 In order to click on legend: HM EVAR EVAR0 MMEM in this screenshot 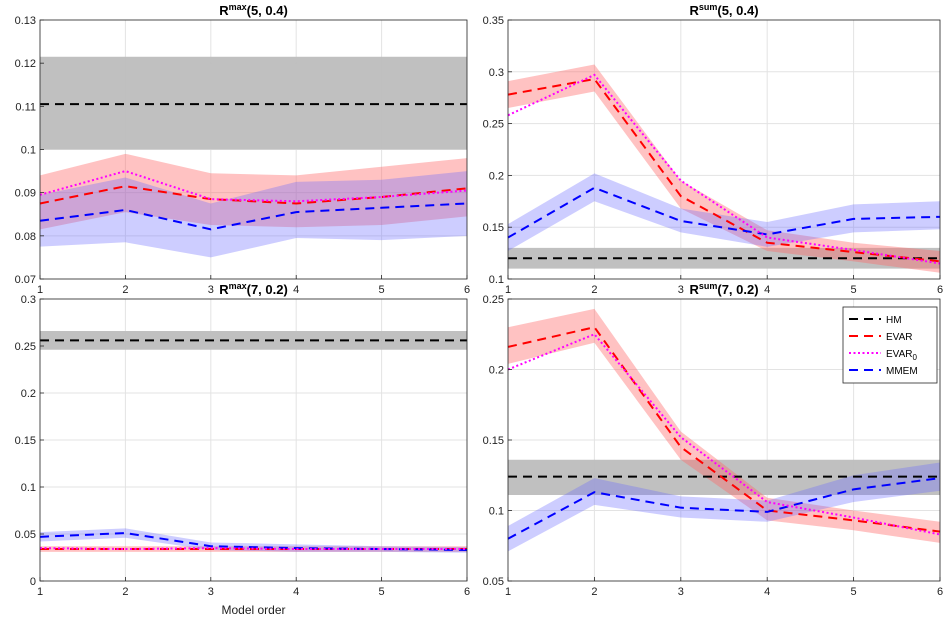, I will do `click(890, 345)`.